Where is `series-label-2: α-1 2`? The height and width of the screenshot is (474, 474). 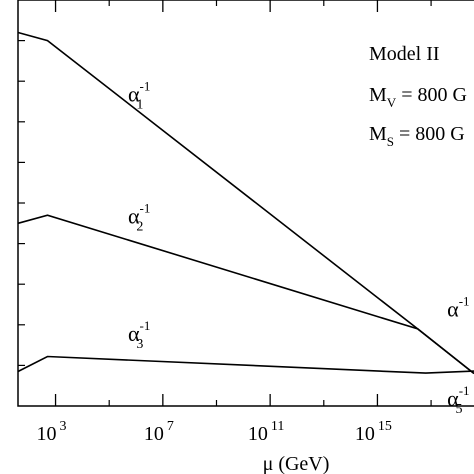
series-label-2: α-1 2 is located at coordinates (139, 217).